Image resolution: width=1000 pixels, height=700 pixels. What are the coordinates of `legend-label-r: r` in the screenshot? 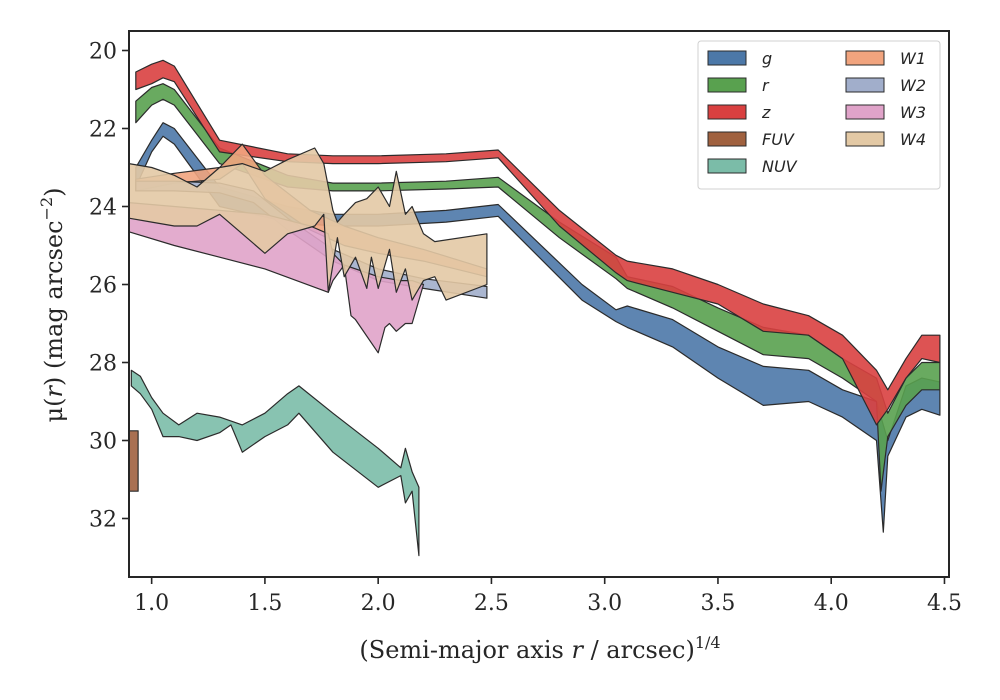 It's located at (766, 85).